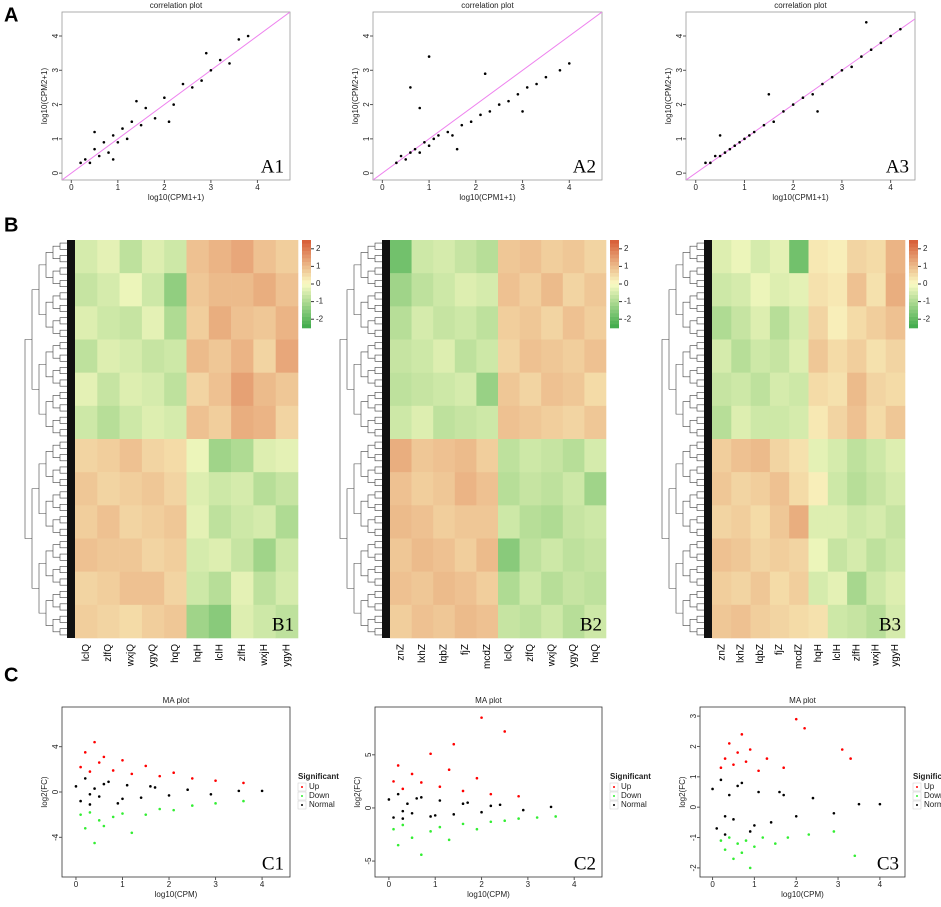 The height and width of the screenshot is (907, 941). What do you see at coordinates (44, 791) in the screenshot?
I see `y-axis-label: log2(FC)` at bounding box center [44, 791].